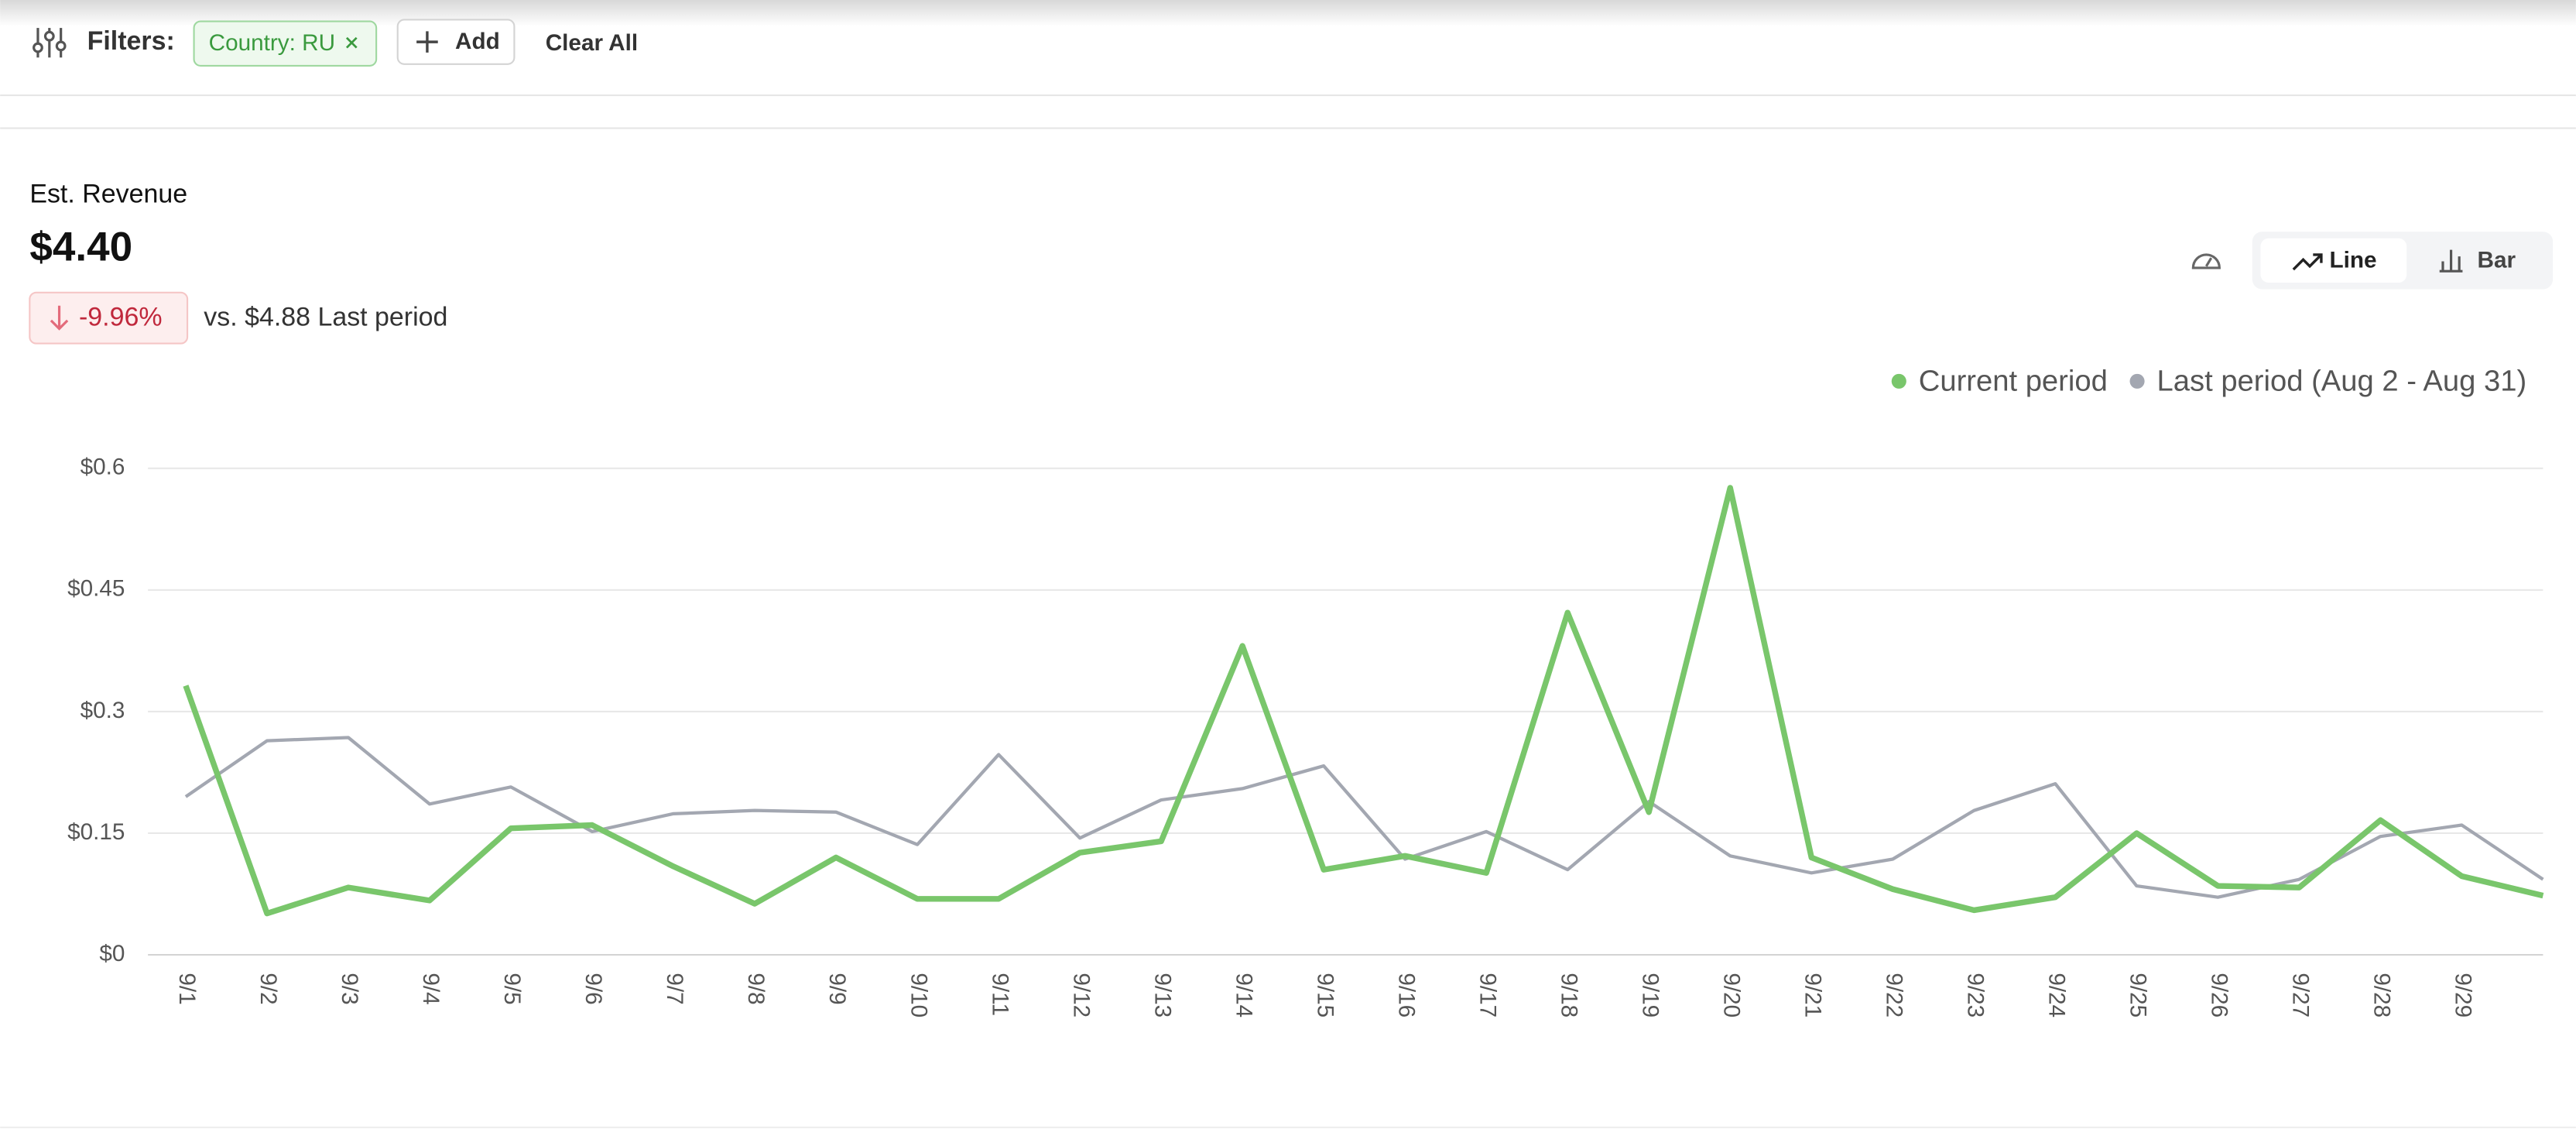 The height and width of the screenshot is (1129, 2576). I want to click on legend-item: Last period (Aug 2 - Aug 31), so click(2328, 381).